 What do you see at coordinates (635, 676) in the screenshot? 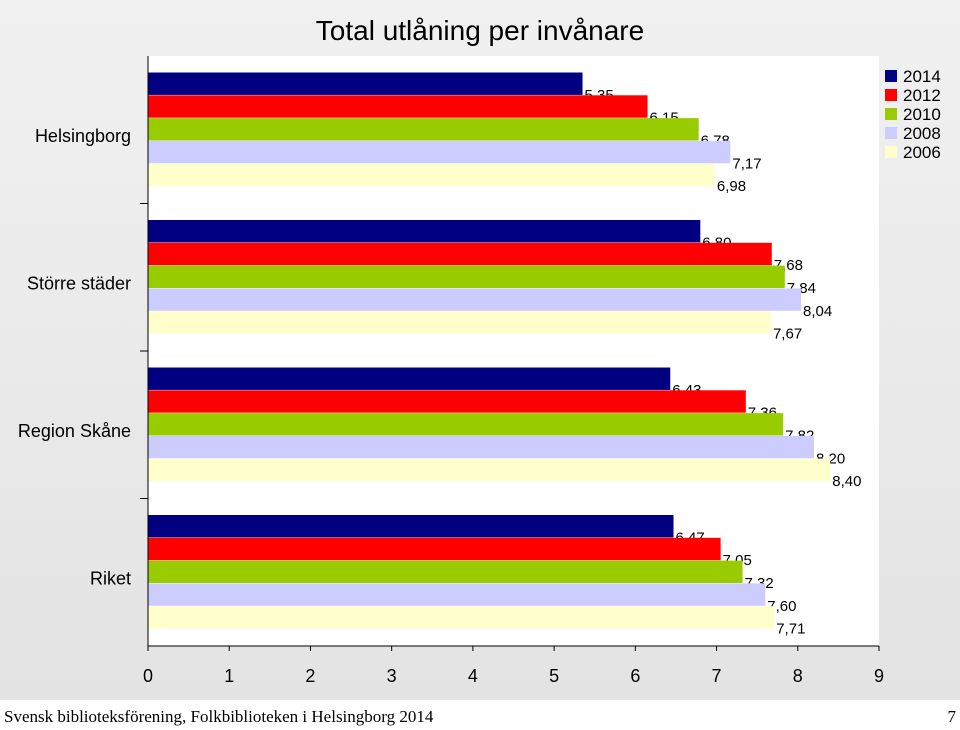
I see `x-tick-label: 6` at bounding box center [635, 676].